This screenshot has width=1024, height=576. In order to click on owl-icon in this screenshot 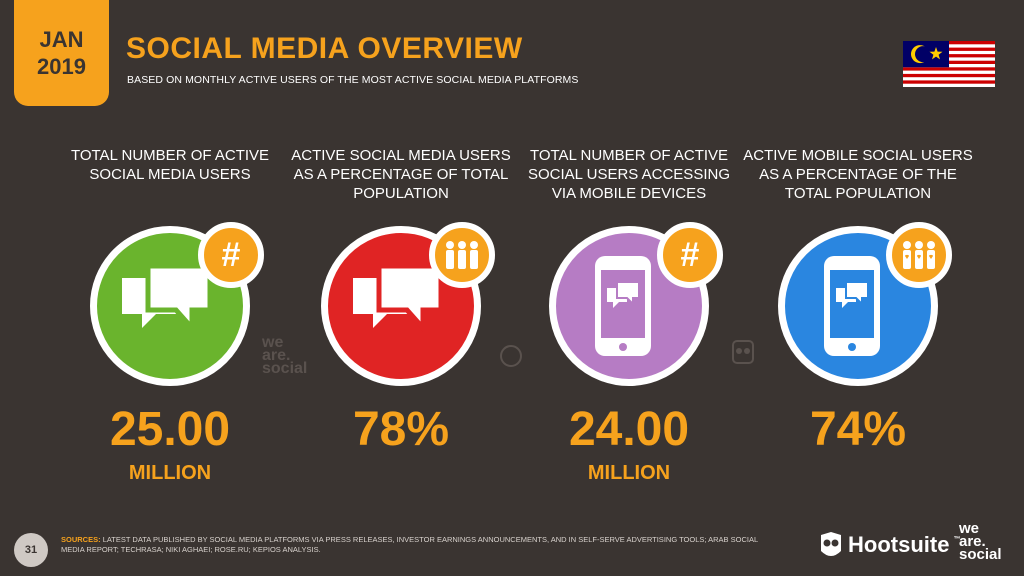, I will do `click(743, 352)`.